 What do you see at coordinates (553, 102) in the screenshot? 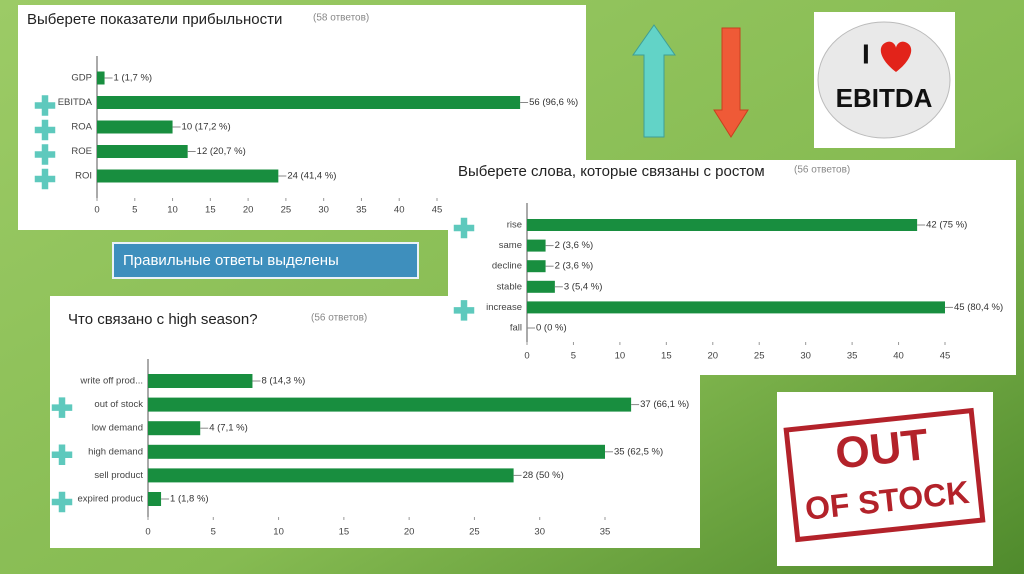
I see `value-label: 56 (96,6 %)` at bounding box center [553, 102].